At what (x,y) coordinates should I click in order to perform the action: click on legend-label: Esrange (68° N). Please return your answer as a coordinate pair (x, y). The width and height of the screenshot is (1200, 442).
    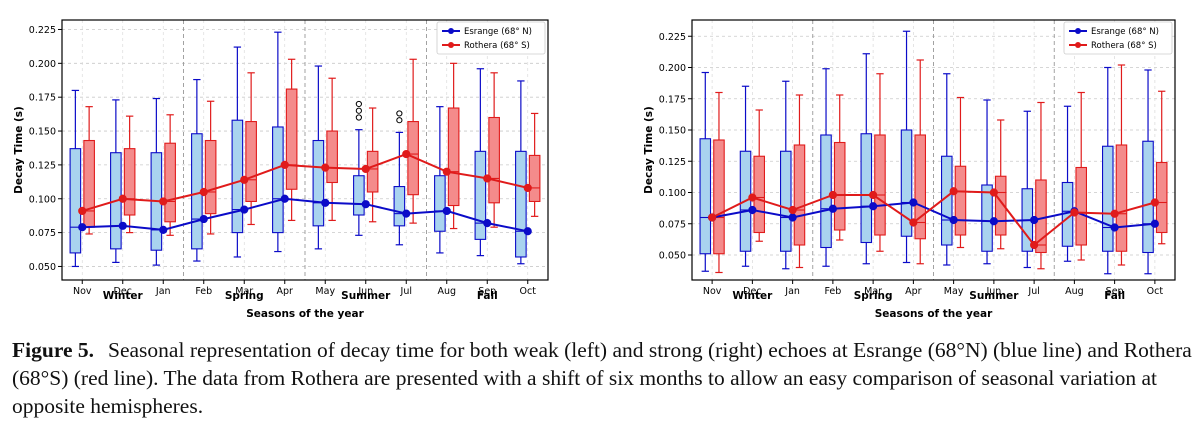
    Looking at the image, I should click on (1125, 32).